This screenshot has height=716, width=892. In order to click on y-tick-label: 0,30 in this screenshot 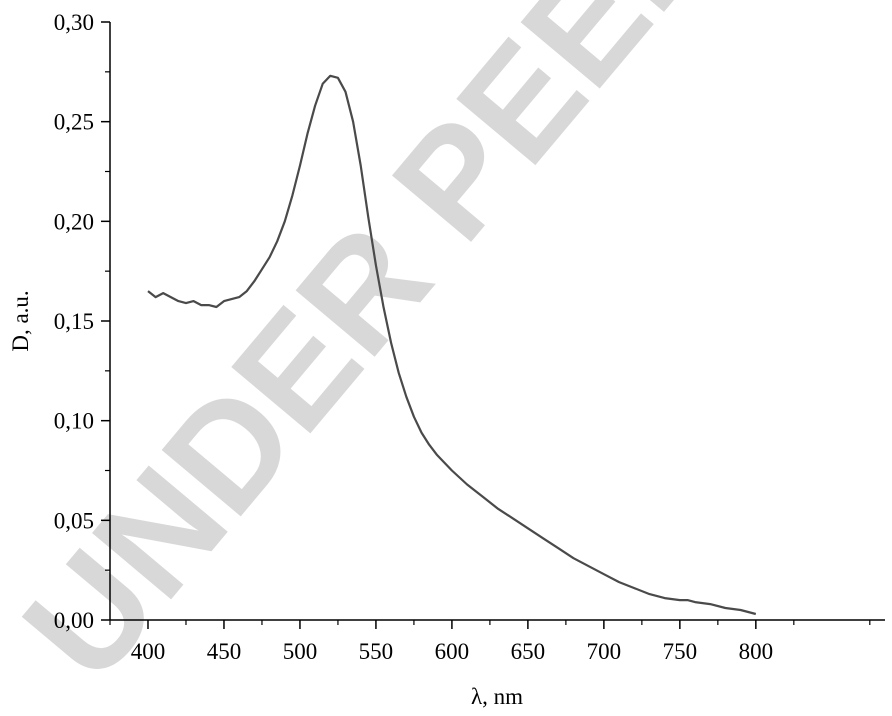, I will do `click(74, 22)`.